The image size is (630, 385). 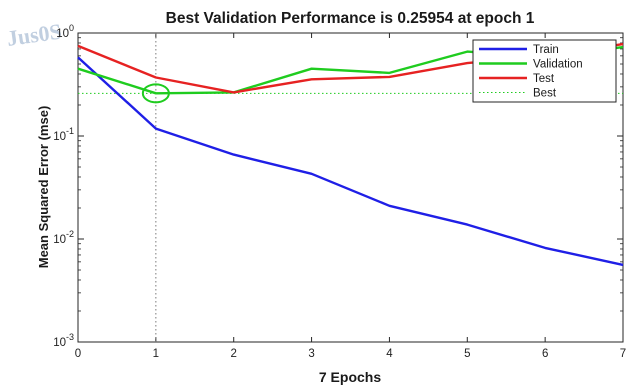 I want to click on best-point-marker, so click(x=155, y=93).